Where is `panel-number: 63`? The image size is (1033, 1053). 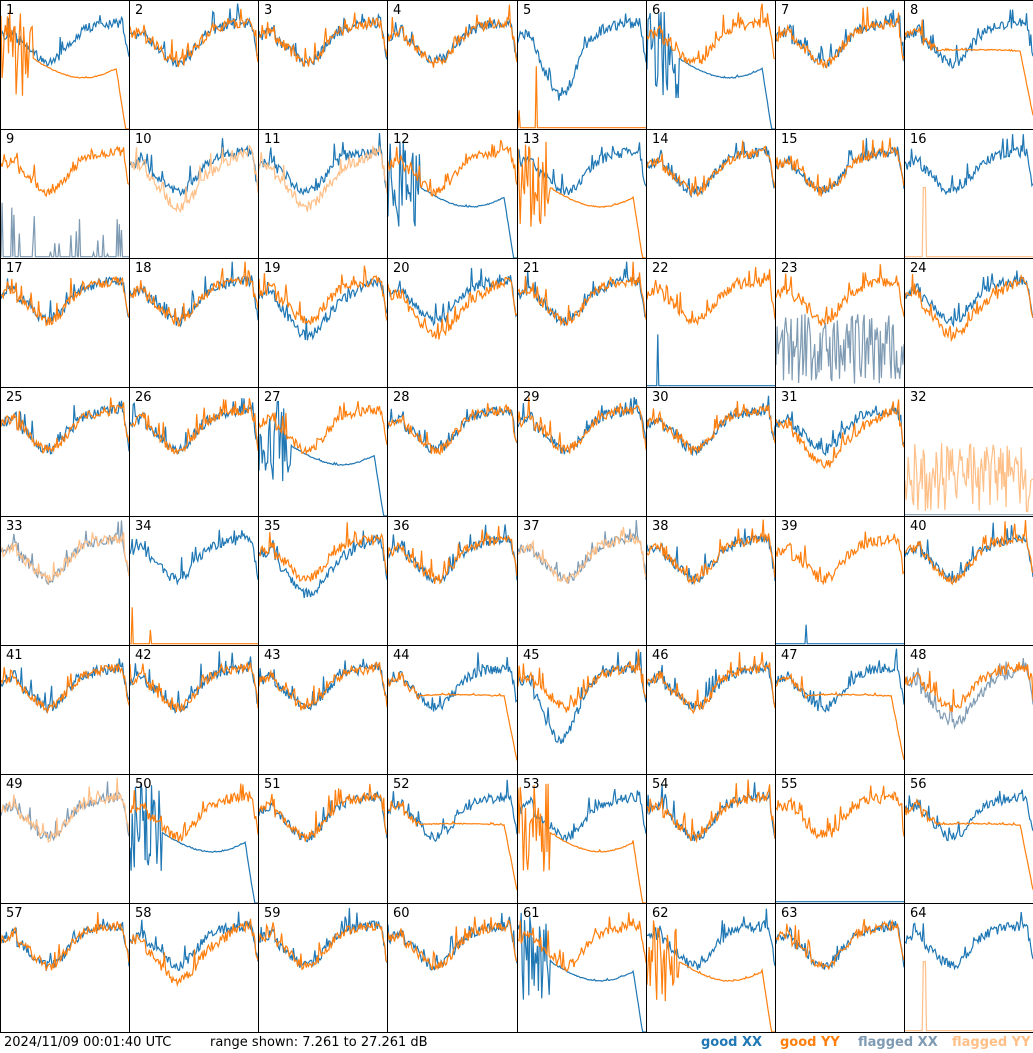
panel-number: 63 is located at coordinates (789, 913).